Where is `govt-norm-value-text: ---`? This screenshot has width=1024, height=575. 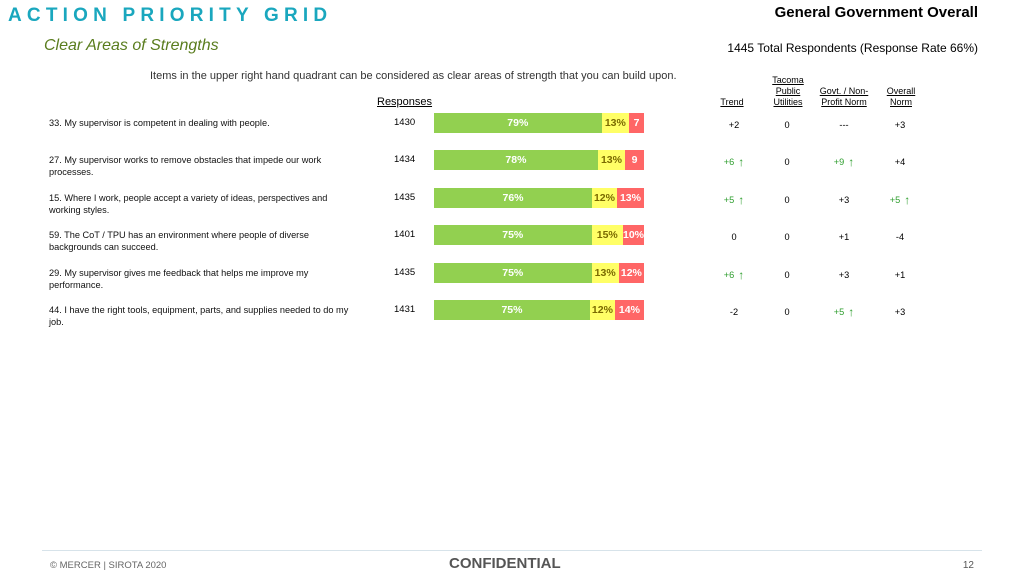 govt-norm-value-text: --- is located at coordinates (844, 125).